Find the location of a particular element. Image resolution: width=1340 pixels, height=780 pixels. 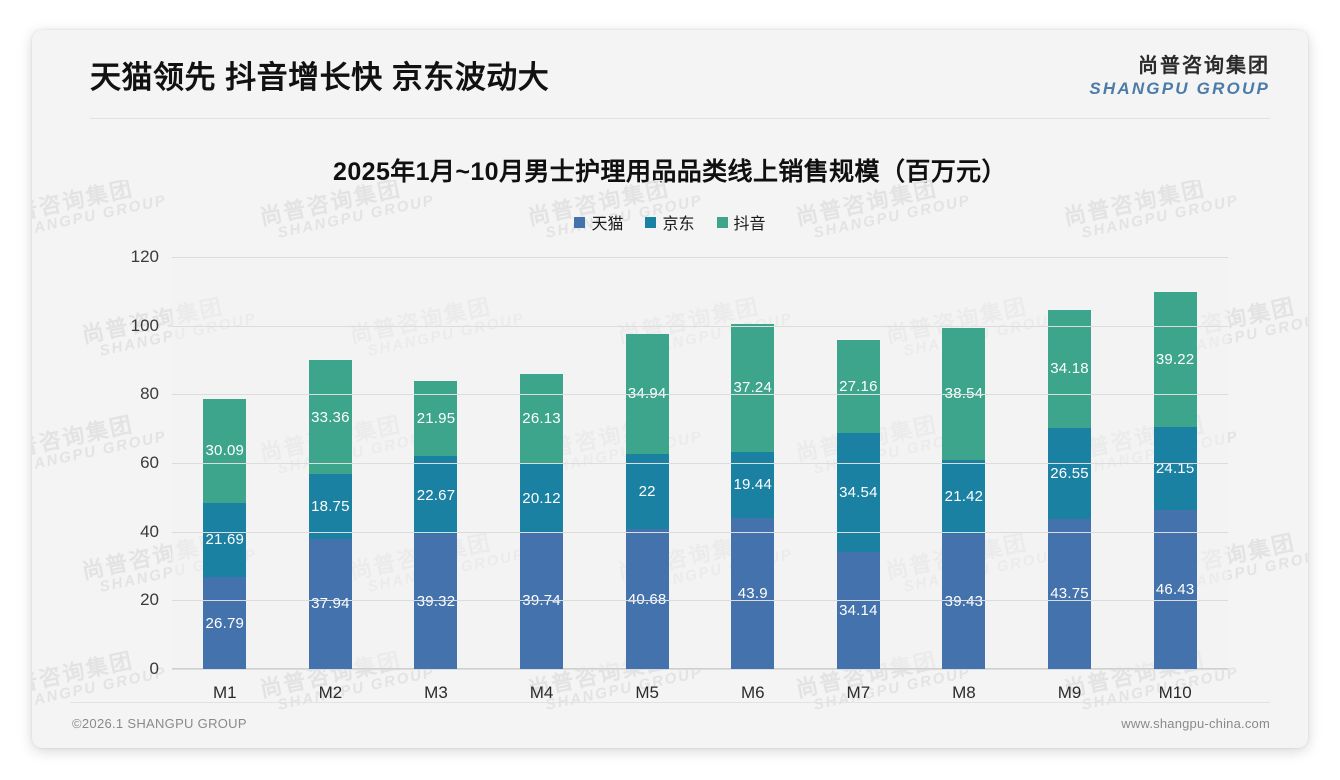

y-axis-tick-label: 100 is located at coordinates (144, 325).